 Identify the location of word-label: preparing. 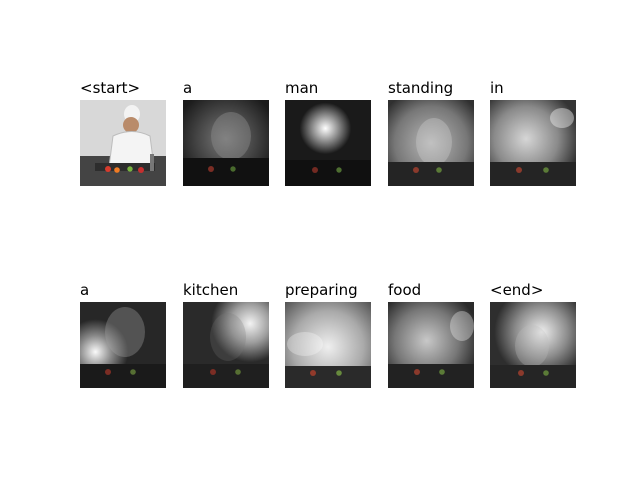
(324, 291).